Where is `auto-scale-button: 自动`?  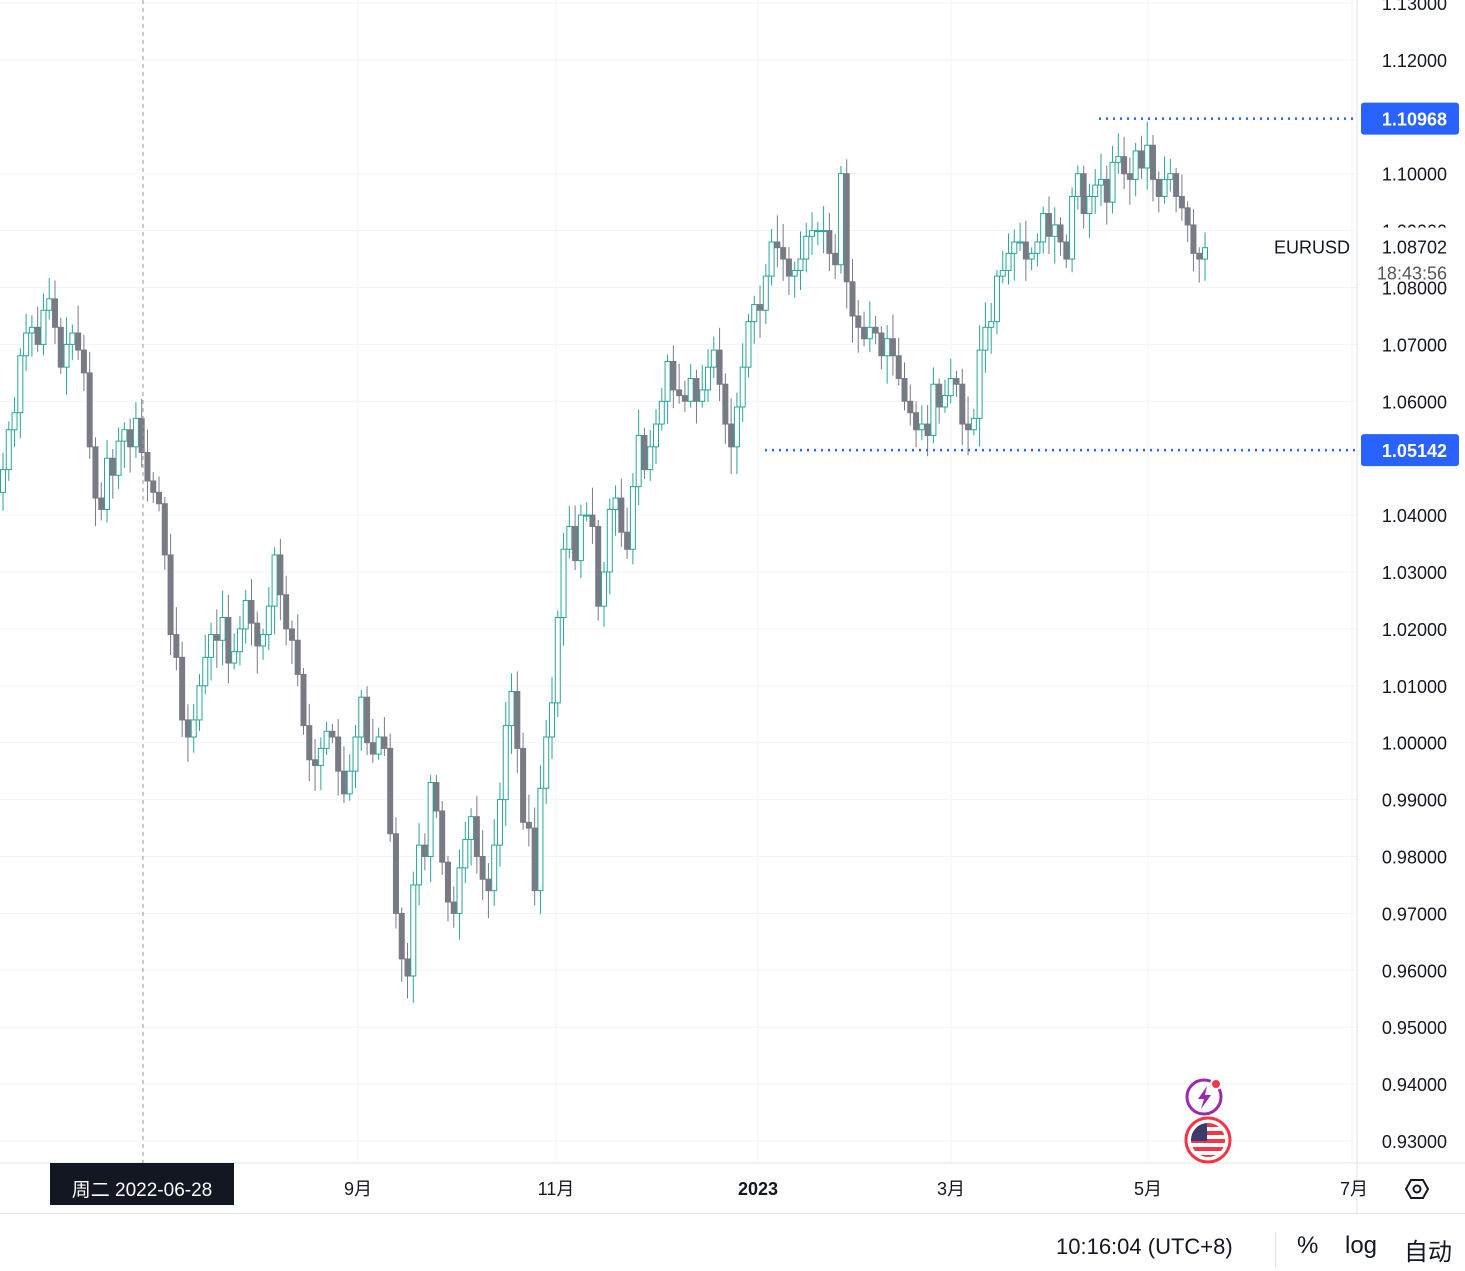
auto-scale-button: 自动 is located at coordinates (1428, 1252).